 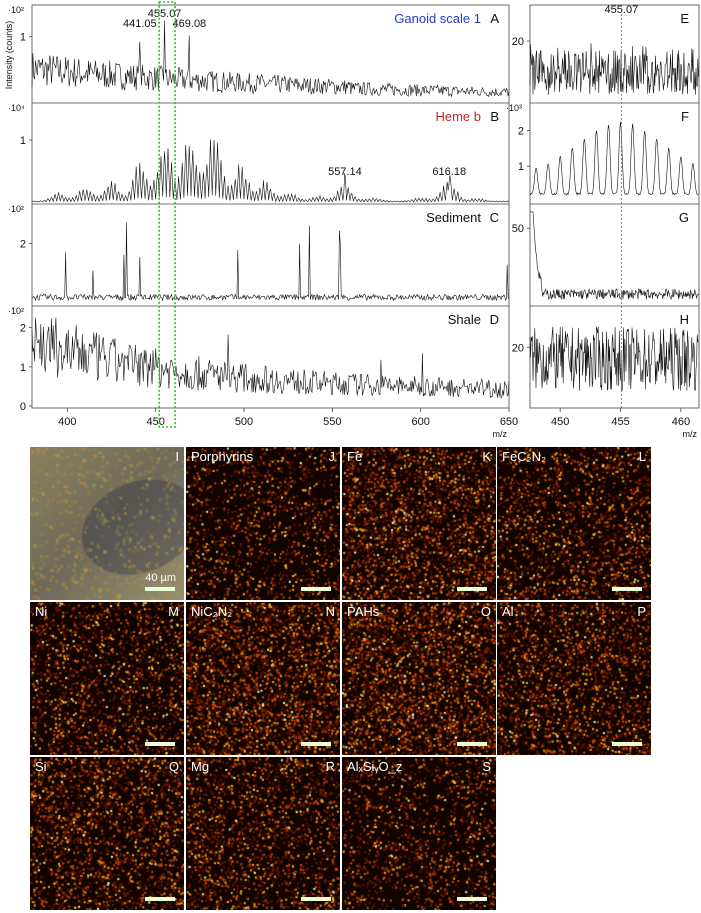 I want to click on image-label: Mg, so click(x=200, y=766).